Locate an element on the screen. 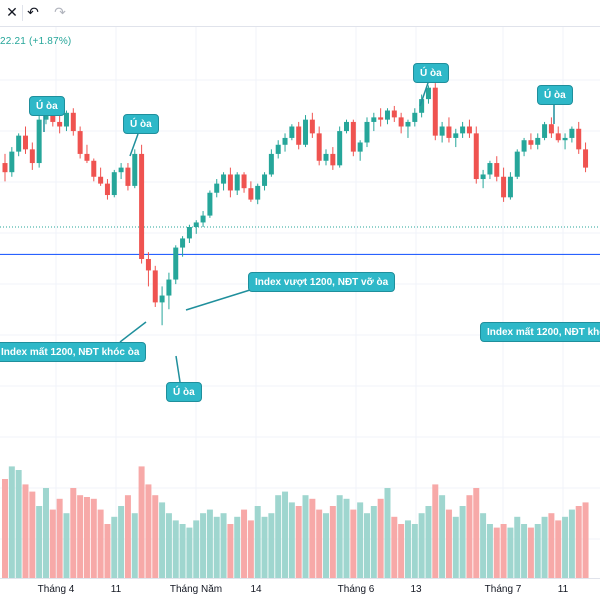 This screenshot has width=600, height=601. close-icon: ✕ is located at coordinates (12, 13).